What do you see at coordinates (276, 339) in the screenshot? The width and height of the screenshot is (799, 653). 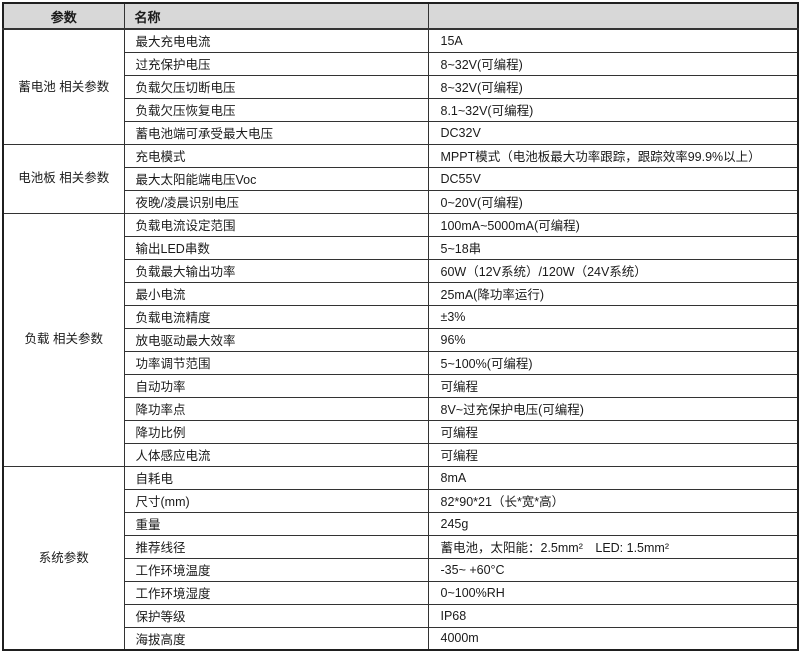 I see `param-name-cell: 放电驱动最大效率` at bounding box center [276, 339].